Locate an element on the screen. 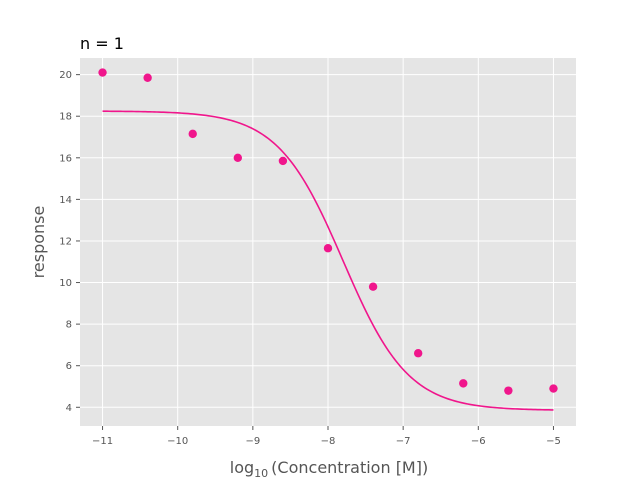 The height and width of the screenshot is (480, 640). chart-title: n = 1 is located at coordinates (102, 43).